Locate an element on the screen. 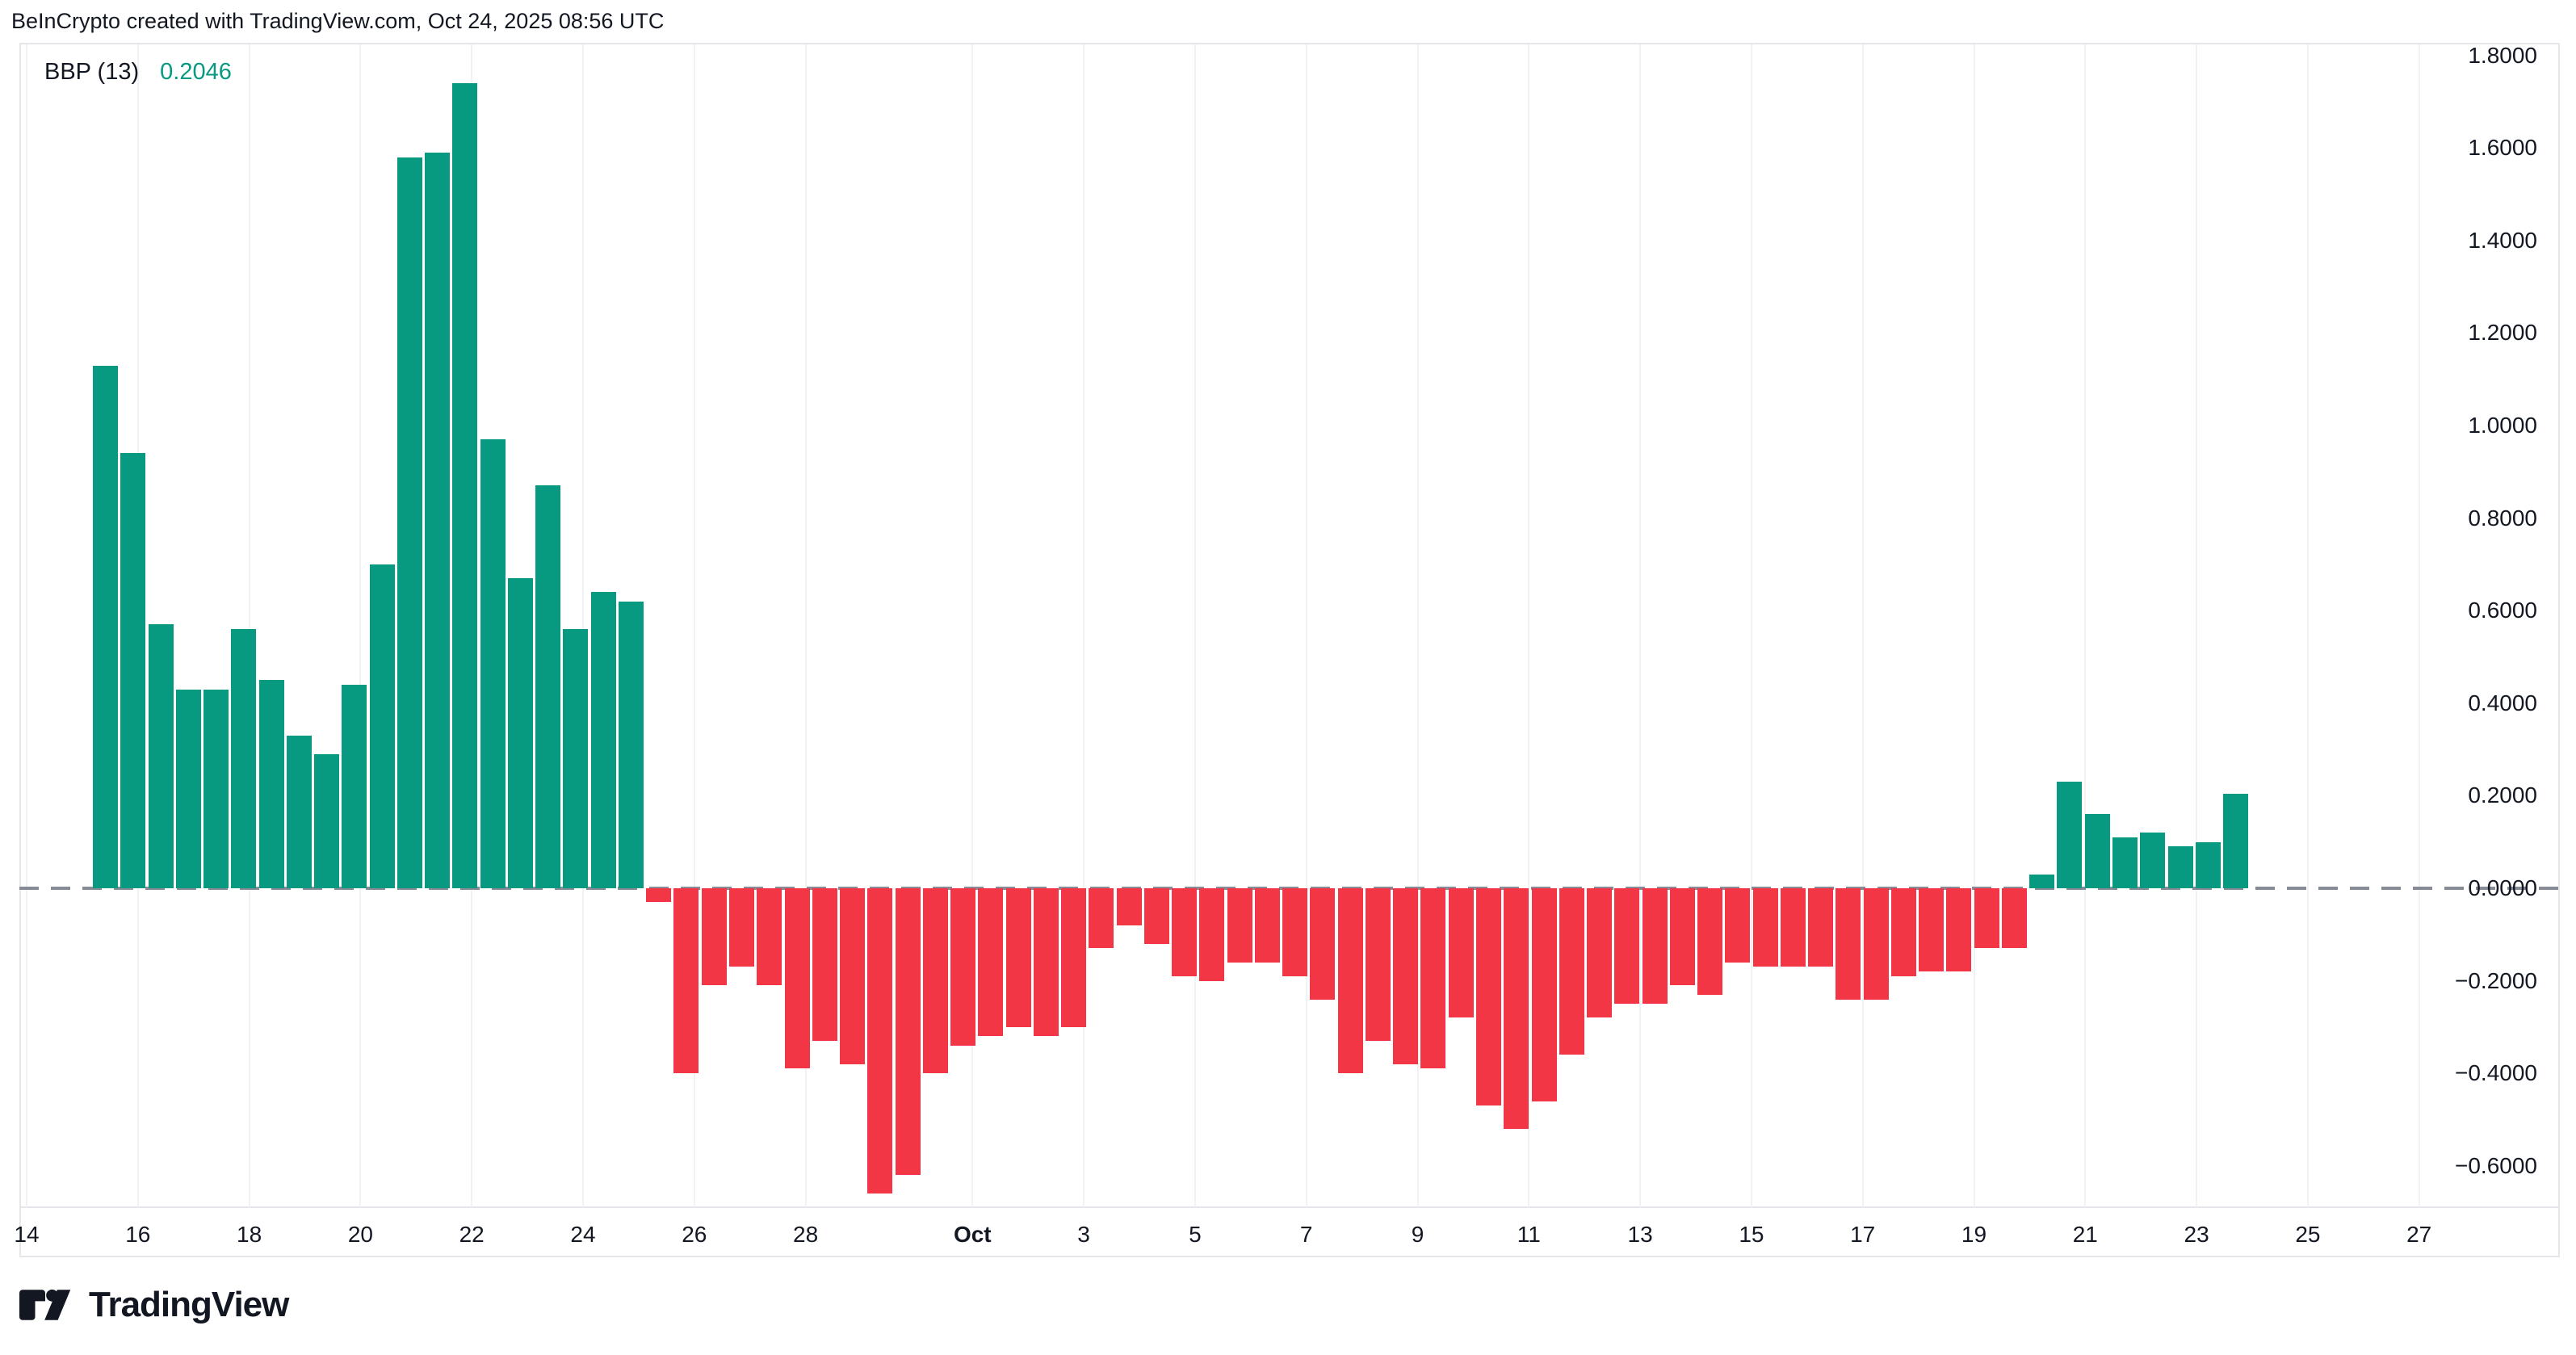  x-axis-tick-label: 14 is located at coordinates (27, 1234).